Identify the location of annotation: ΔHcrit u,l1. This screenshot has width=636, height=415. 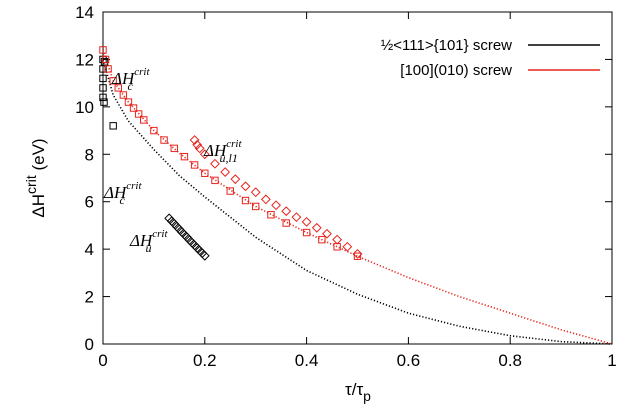
(222, 151).